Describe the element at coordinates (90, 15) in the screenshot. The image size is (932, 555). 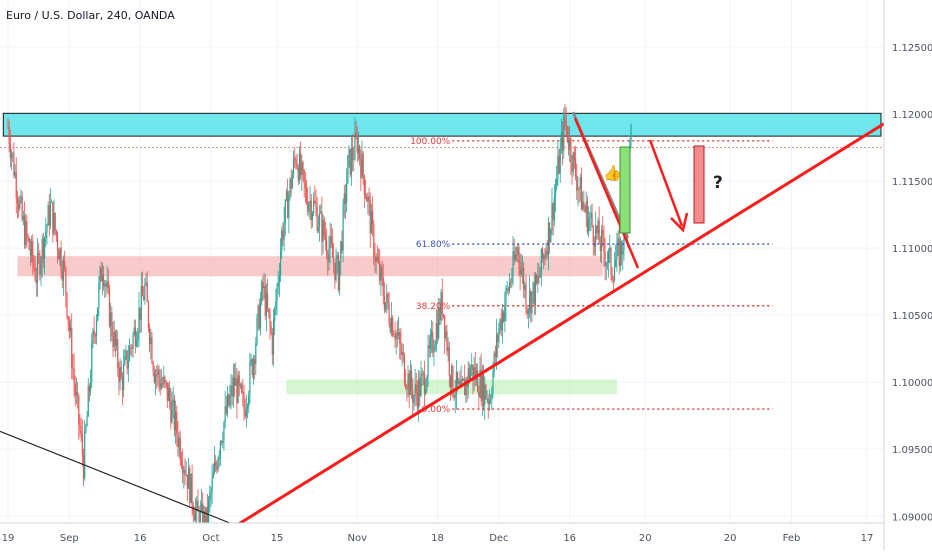
I see `chart-title: Euro / U.S. Dollar, 240, OANDA` at that location.